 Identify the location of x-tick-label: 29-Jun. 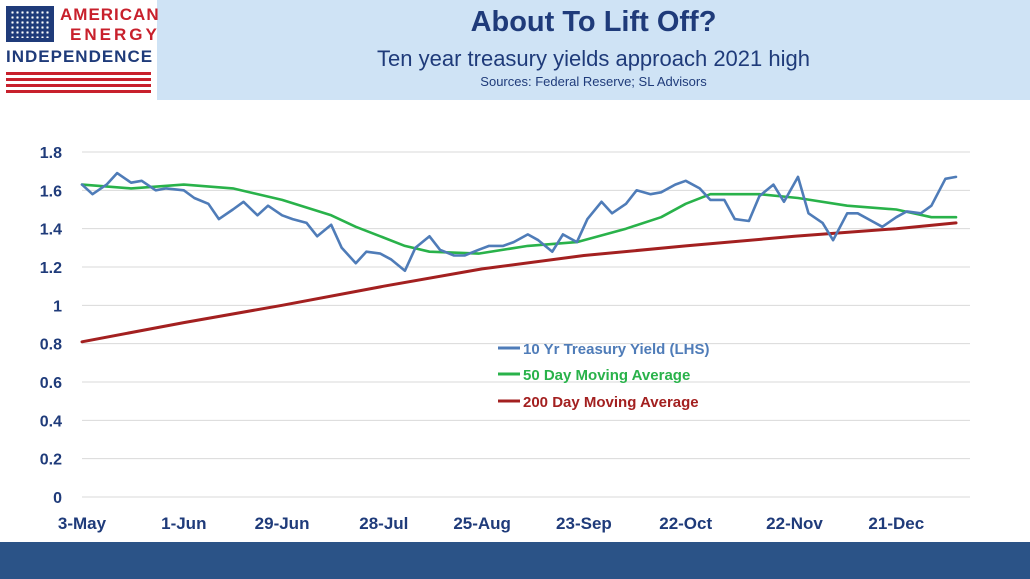
(282, 523).